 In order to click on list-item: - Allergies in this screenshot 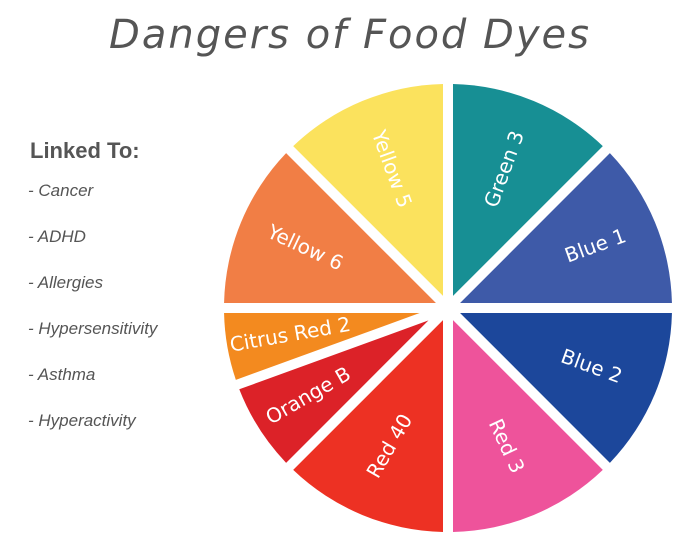, I will do `click(65, 282)`.